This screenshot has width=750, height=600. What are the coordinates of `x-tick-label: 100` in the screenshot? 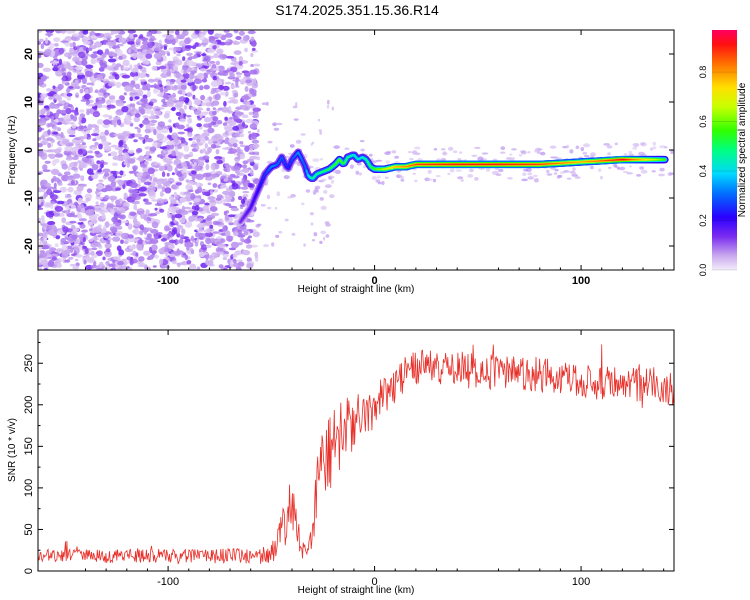 It's located at (581, 582).